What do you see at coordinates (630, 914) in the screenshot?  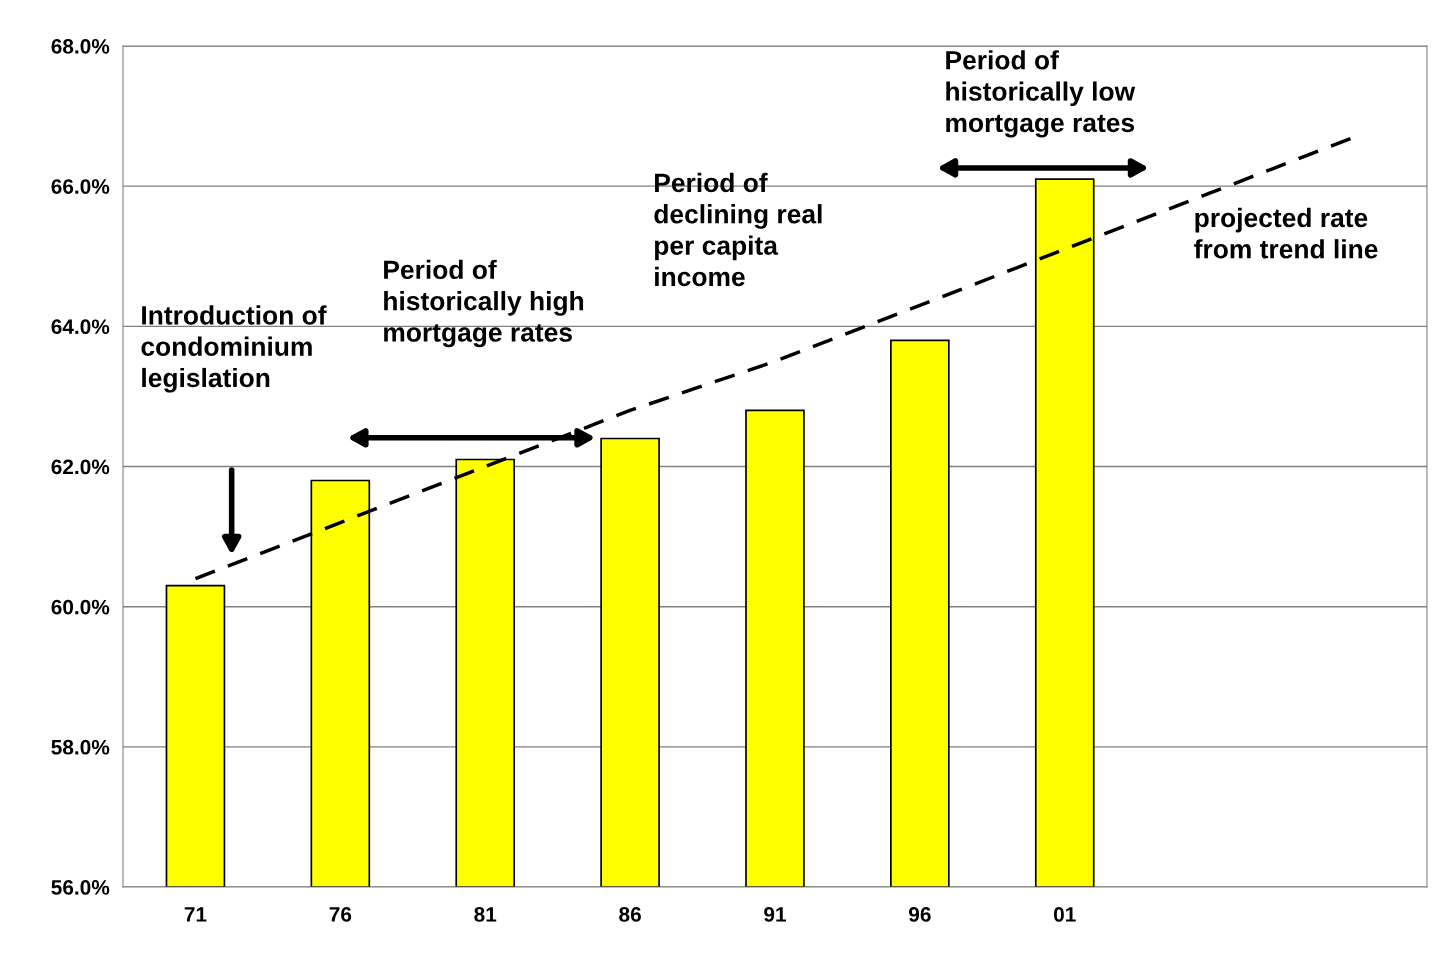 I see `x-tick-label: 86` at bounding box center [630, 914].